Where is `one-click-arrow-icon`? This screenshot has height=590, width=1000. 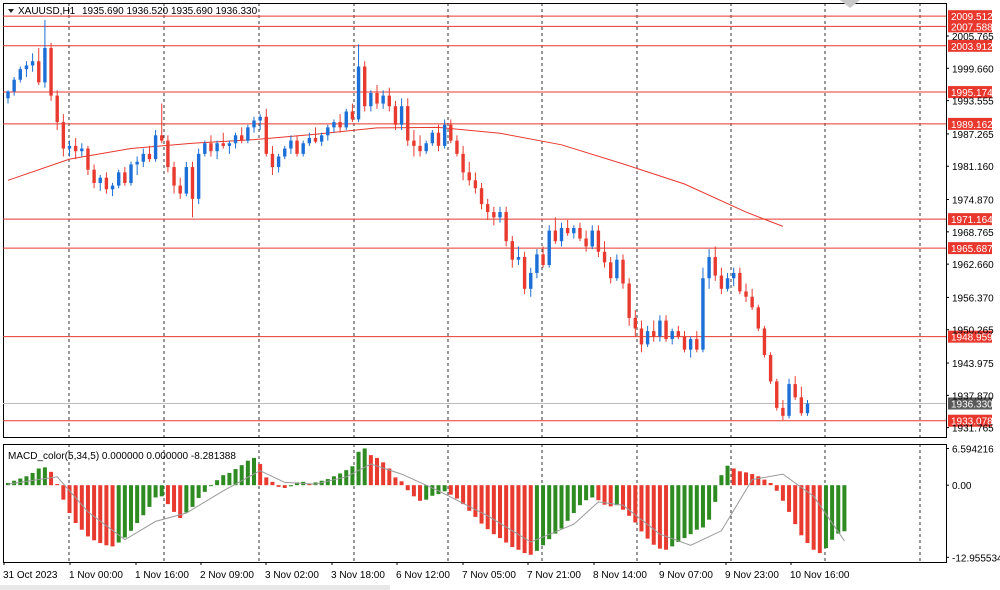 one-click-arrow-icon is located at coordinates (850, 4).